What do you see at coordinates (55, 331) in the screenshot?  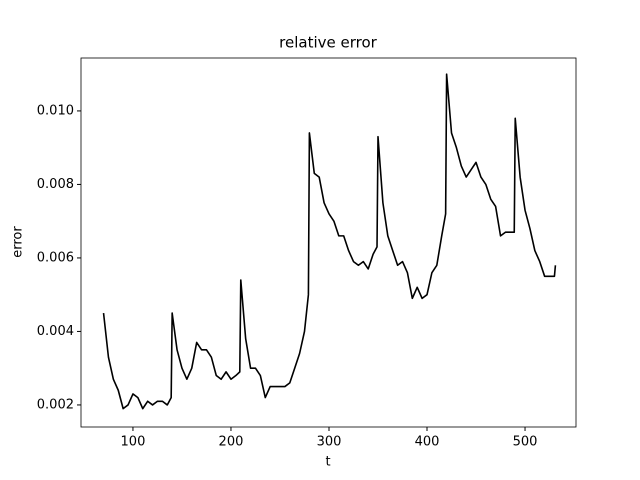 I see `y-tick-label: 0.004` at bounding box center [55, 331].